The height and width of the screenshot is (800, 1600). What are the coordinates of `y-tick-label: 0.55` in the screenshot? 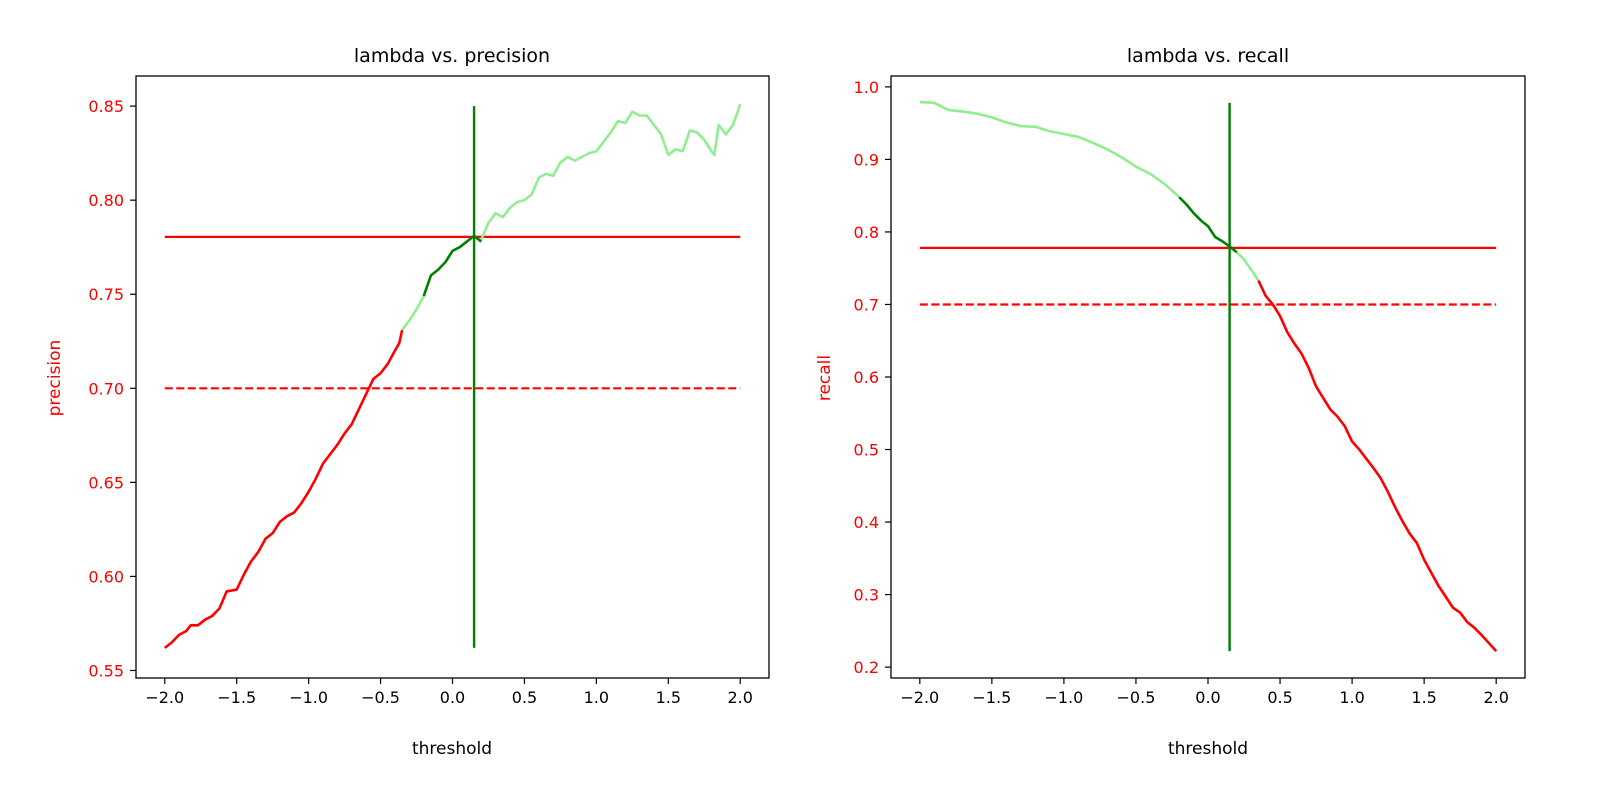 It's located at (106, 670).